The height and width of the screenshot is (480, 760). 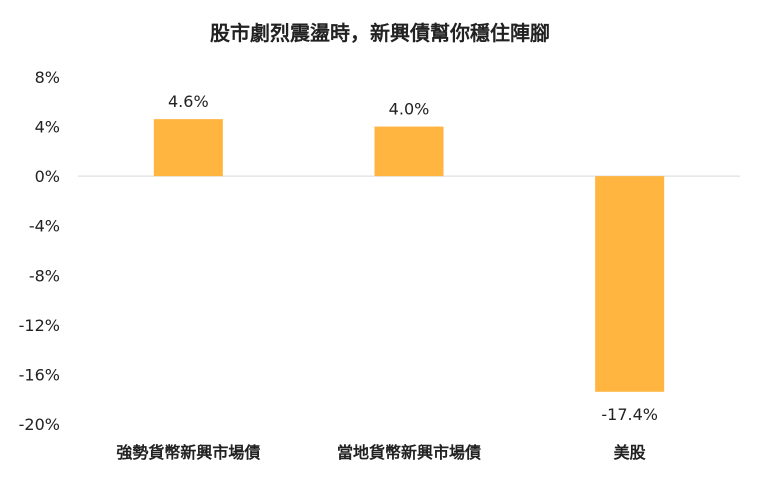 What do you see at coordinates (380, 33) in the screenshot?
I see `chart-title: 股市劇烈震盪時，新興債幫你穩住陣腳` at bounding box center [380, 33].